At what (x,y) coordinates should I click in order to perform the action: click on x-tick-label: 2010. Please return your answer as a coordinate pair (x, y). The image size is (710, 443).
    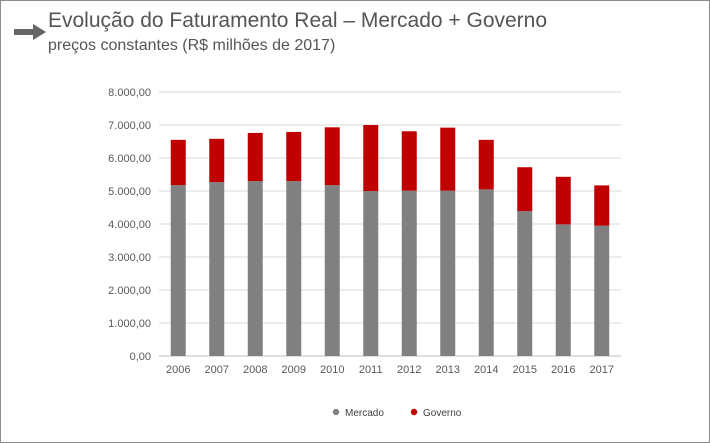
    Looking at the image, I should click on (332, 370).